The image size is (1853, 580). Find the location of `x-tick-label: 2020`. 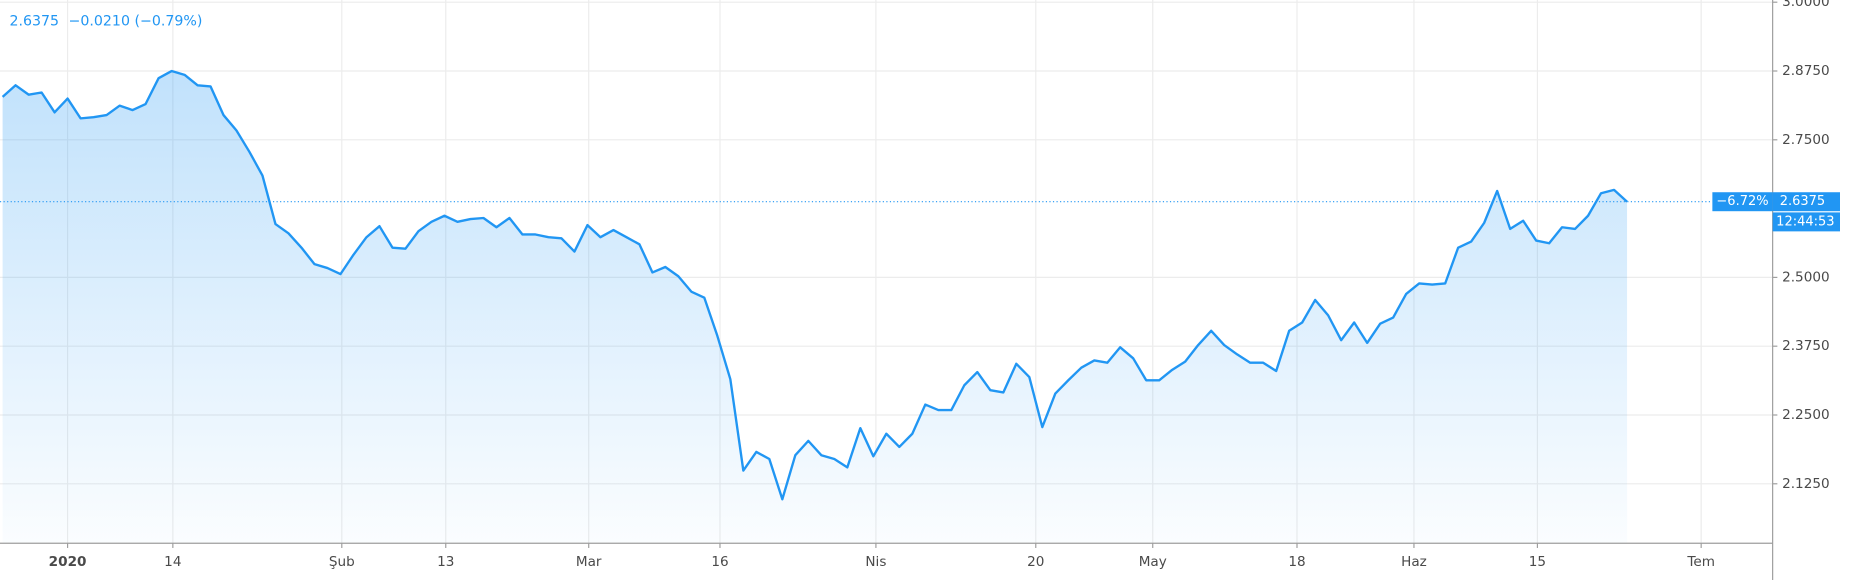

x-tick-label: 2020 is located at coordinates (68, 562).